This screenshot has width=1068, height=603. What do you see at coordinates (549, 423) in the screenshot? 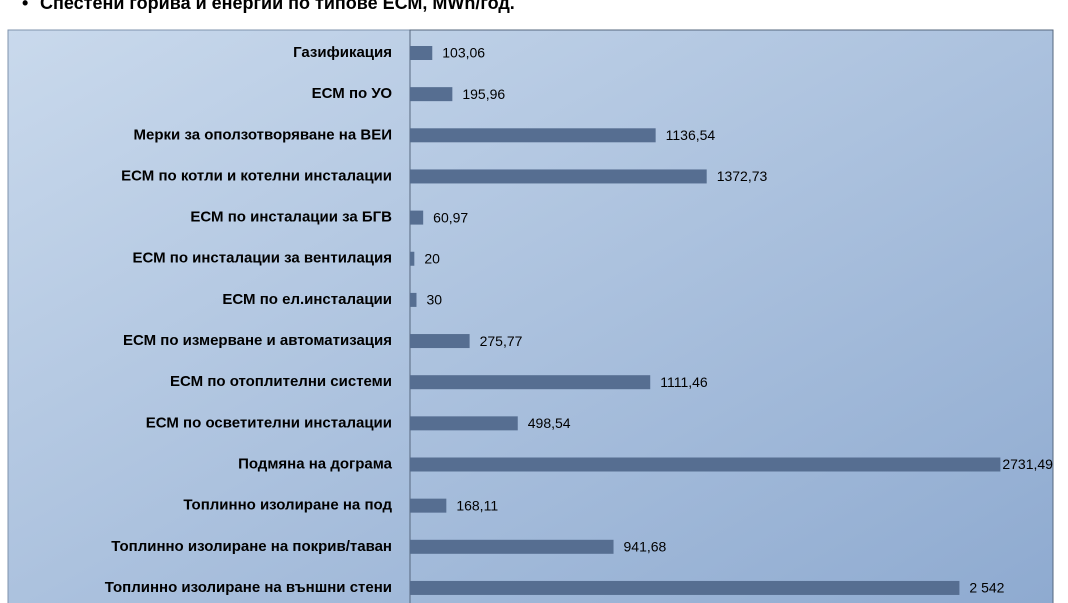
I see `value-label: 498,54` at bounding box center [549, 423].